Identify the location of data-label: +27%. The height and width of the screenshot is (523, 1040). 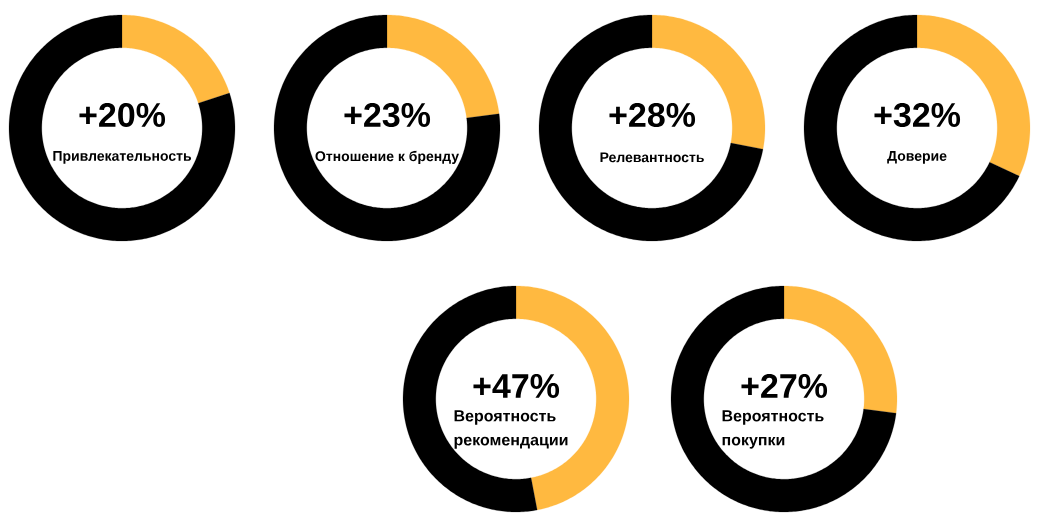
(784, 386).